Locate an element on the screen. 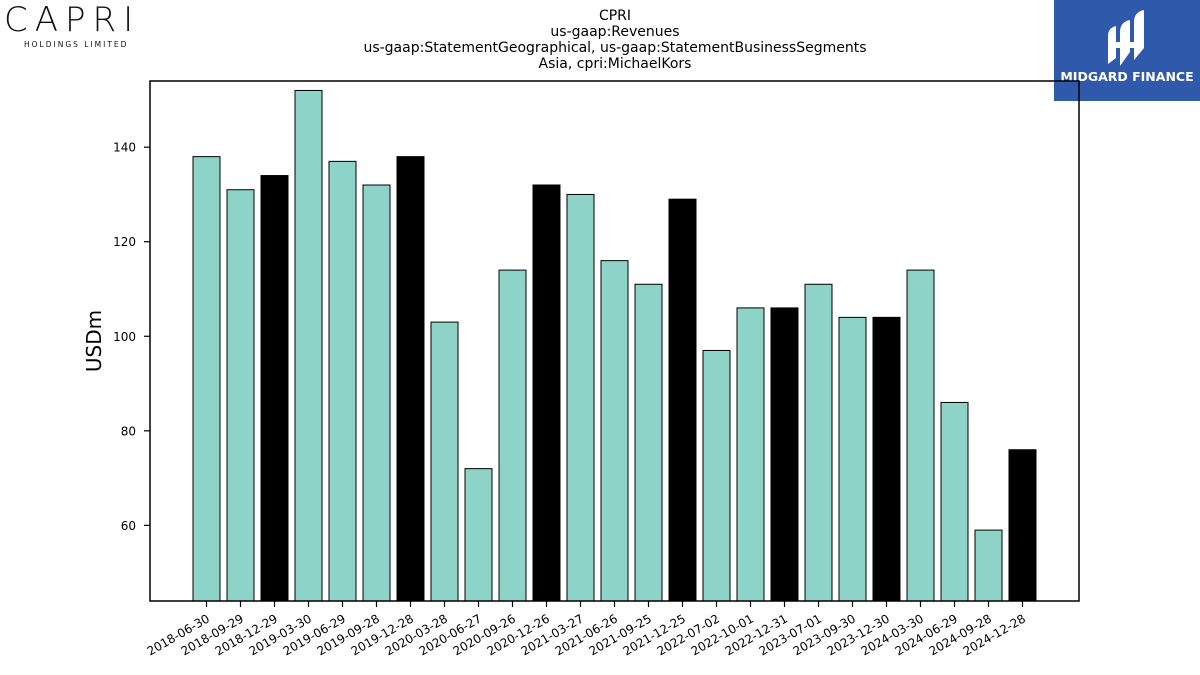 Image resolution: width=1200 pixels, height=675 pixels. capri-logo: CAPRI HOLDINGS LIMITED is located at coordinates (79, 28).